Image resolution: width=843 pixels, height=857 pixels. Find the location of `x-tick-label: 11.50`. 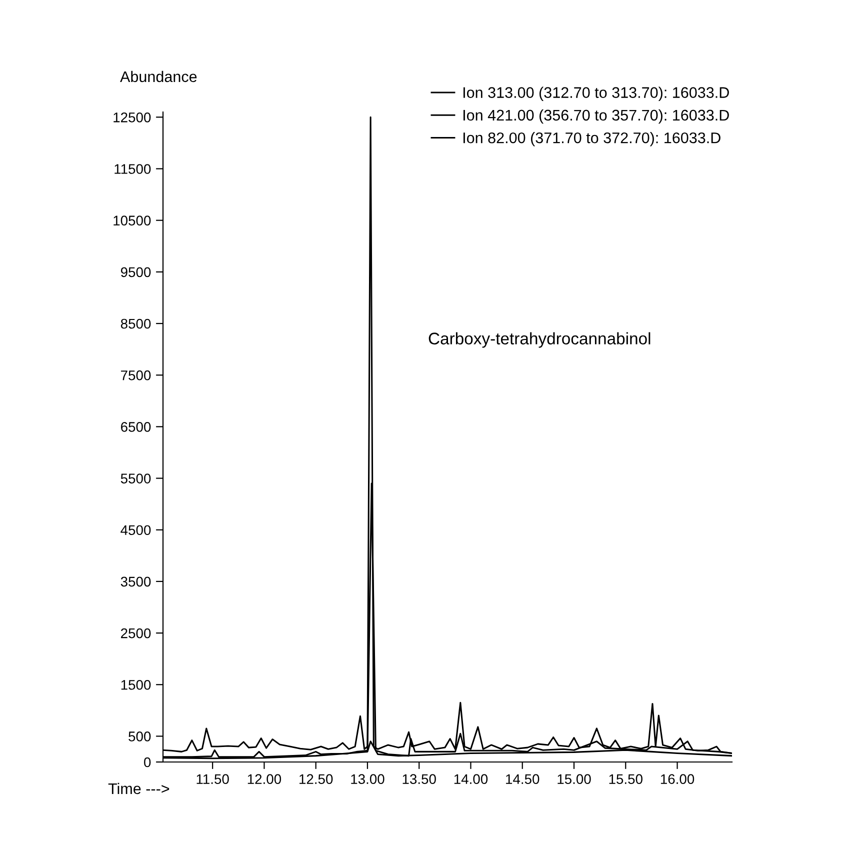

x-tick-label: 11.50 is located at coordinates (212, 779).